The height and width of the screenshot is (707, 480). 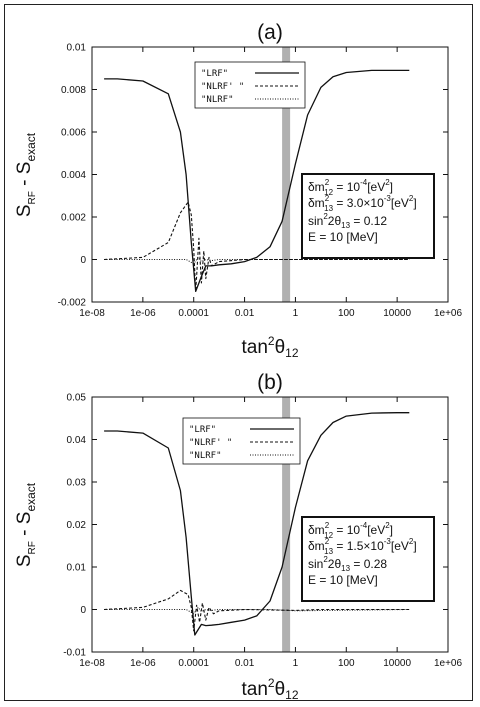 What do you see at coordinates (210, 443) in the screenshot?
I see `legend-label: "NLRF' "` at bounding box center [210, 443].